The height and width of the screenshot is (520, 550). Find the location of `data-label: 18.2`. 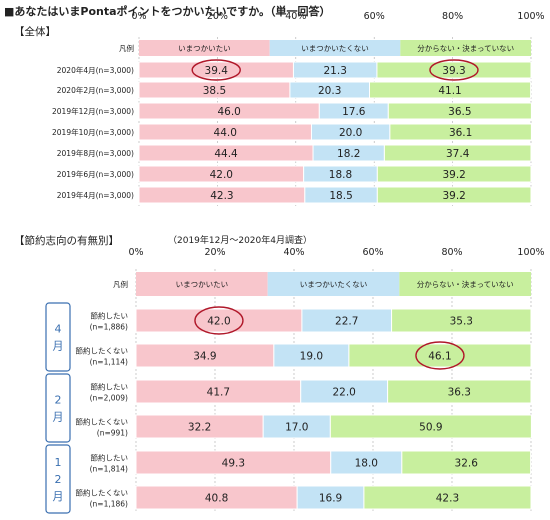

data-label: 18.2 is located at coordinates (348, 154).